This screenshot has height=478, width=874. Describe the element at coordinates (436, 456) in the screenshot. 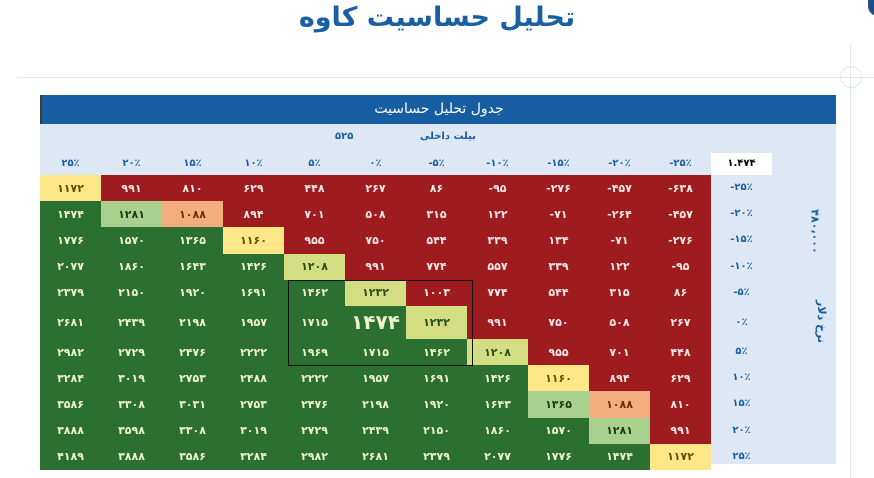

I see `table-cell: ۲۳۷۹` at that location.